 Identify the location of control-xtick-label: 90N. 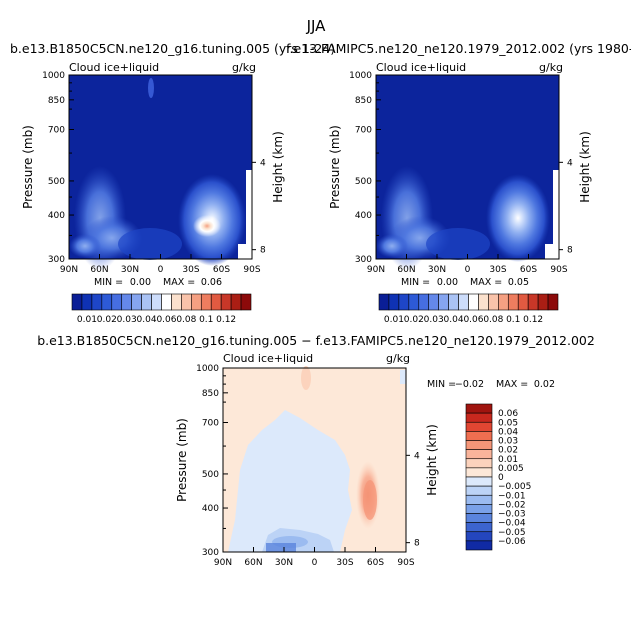
(376, 270).